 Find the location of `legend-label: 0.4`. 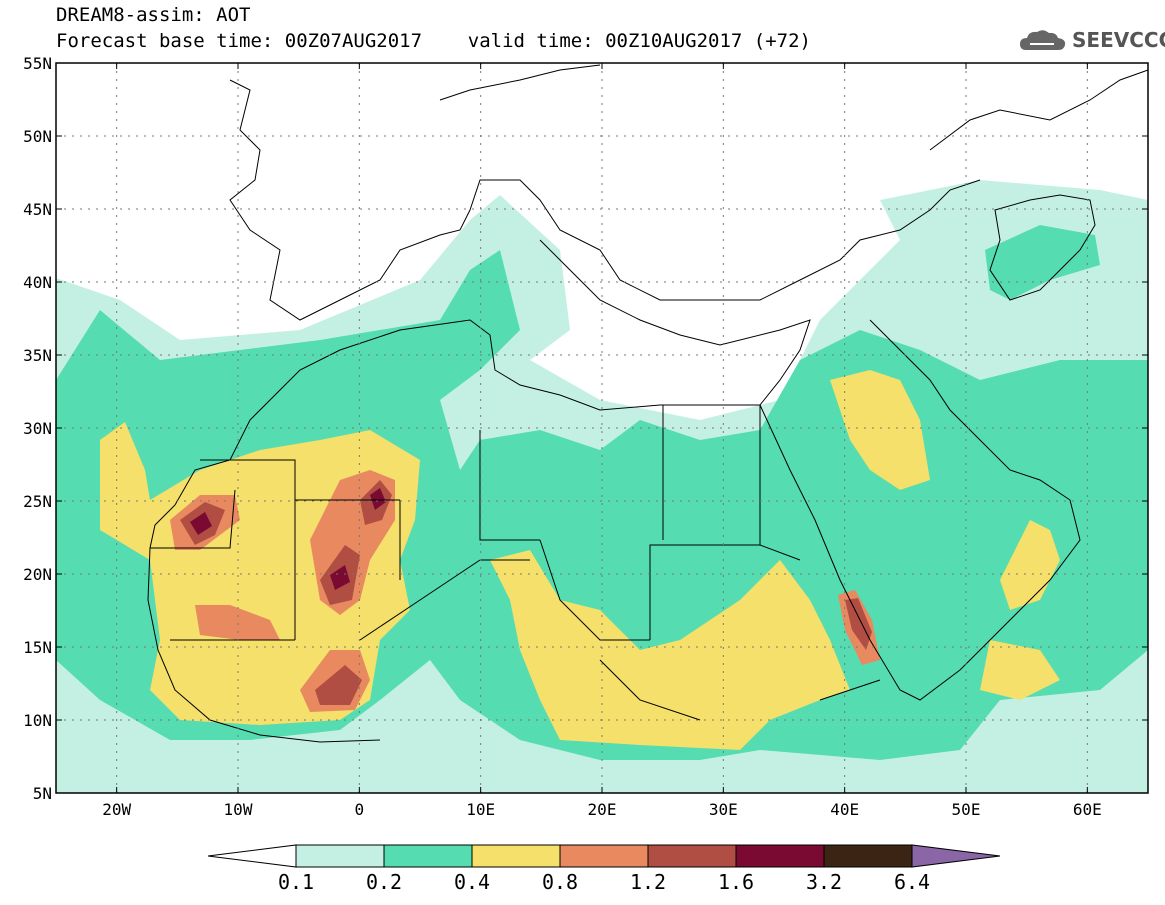

legend-label: 0.4 is located at coordinates (472, 882).